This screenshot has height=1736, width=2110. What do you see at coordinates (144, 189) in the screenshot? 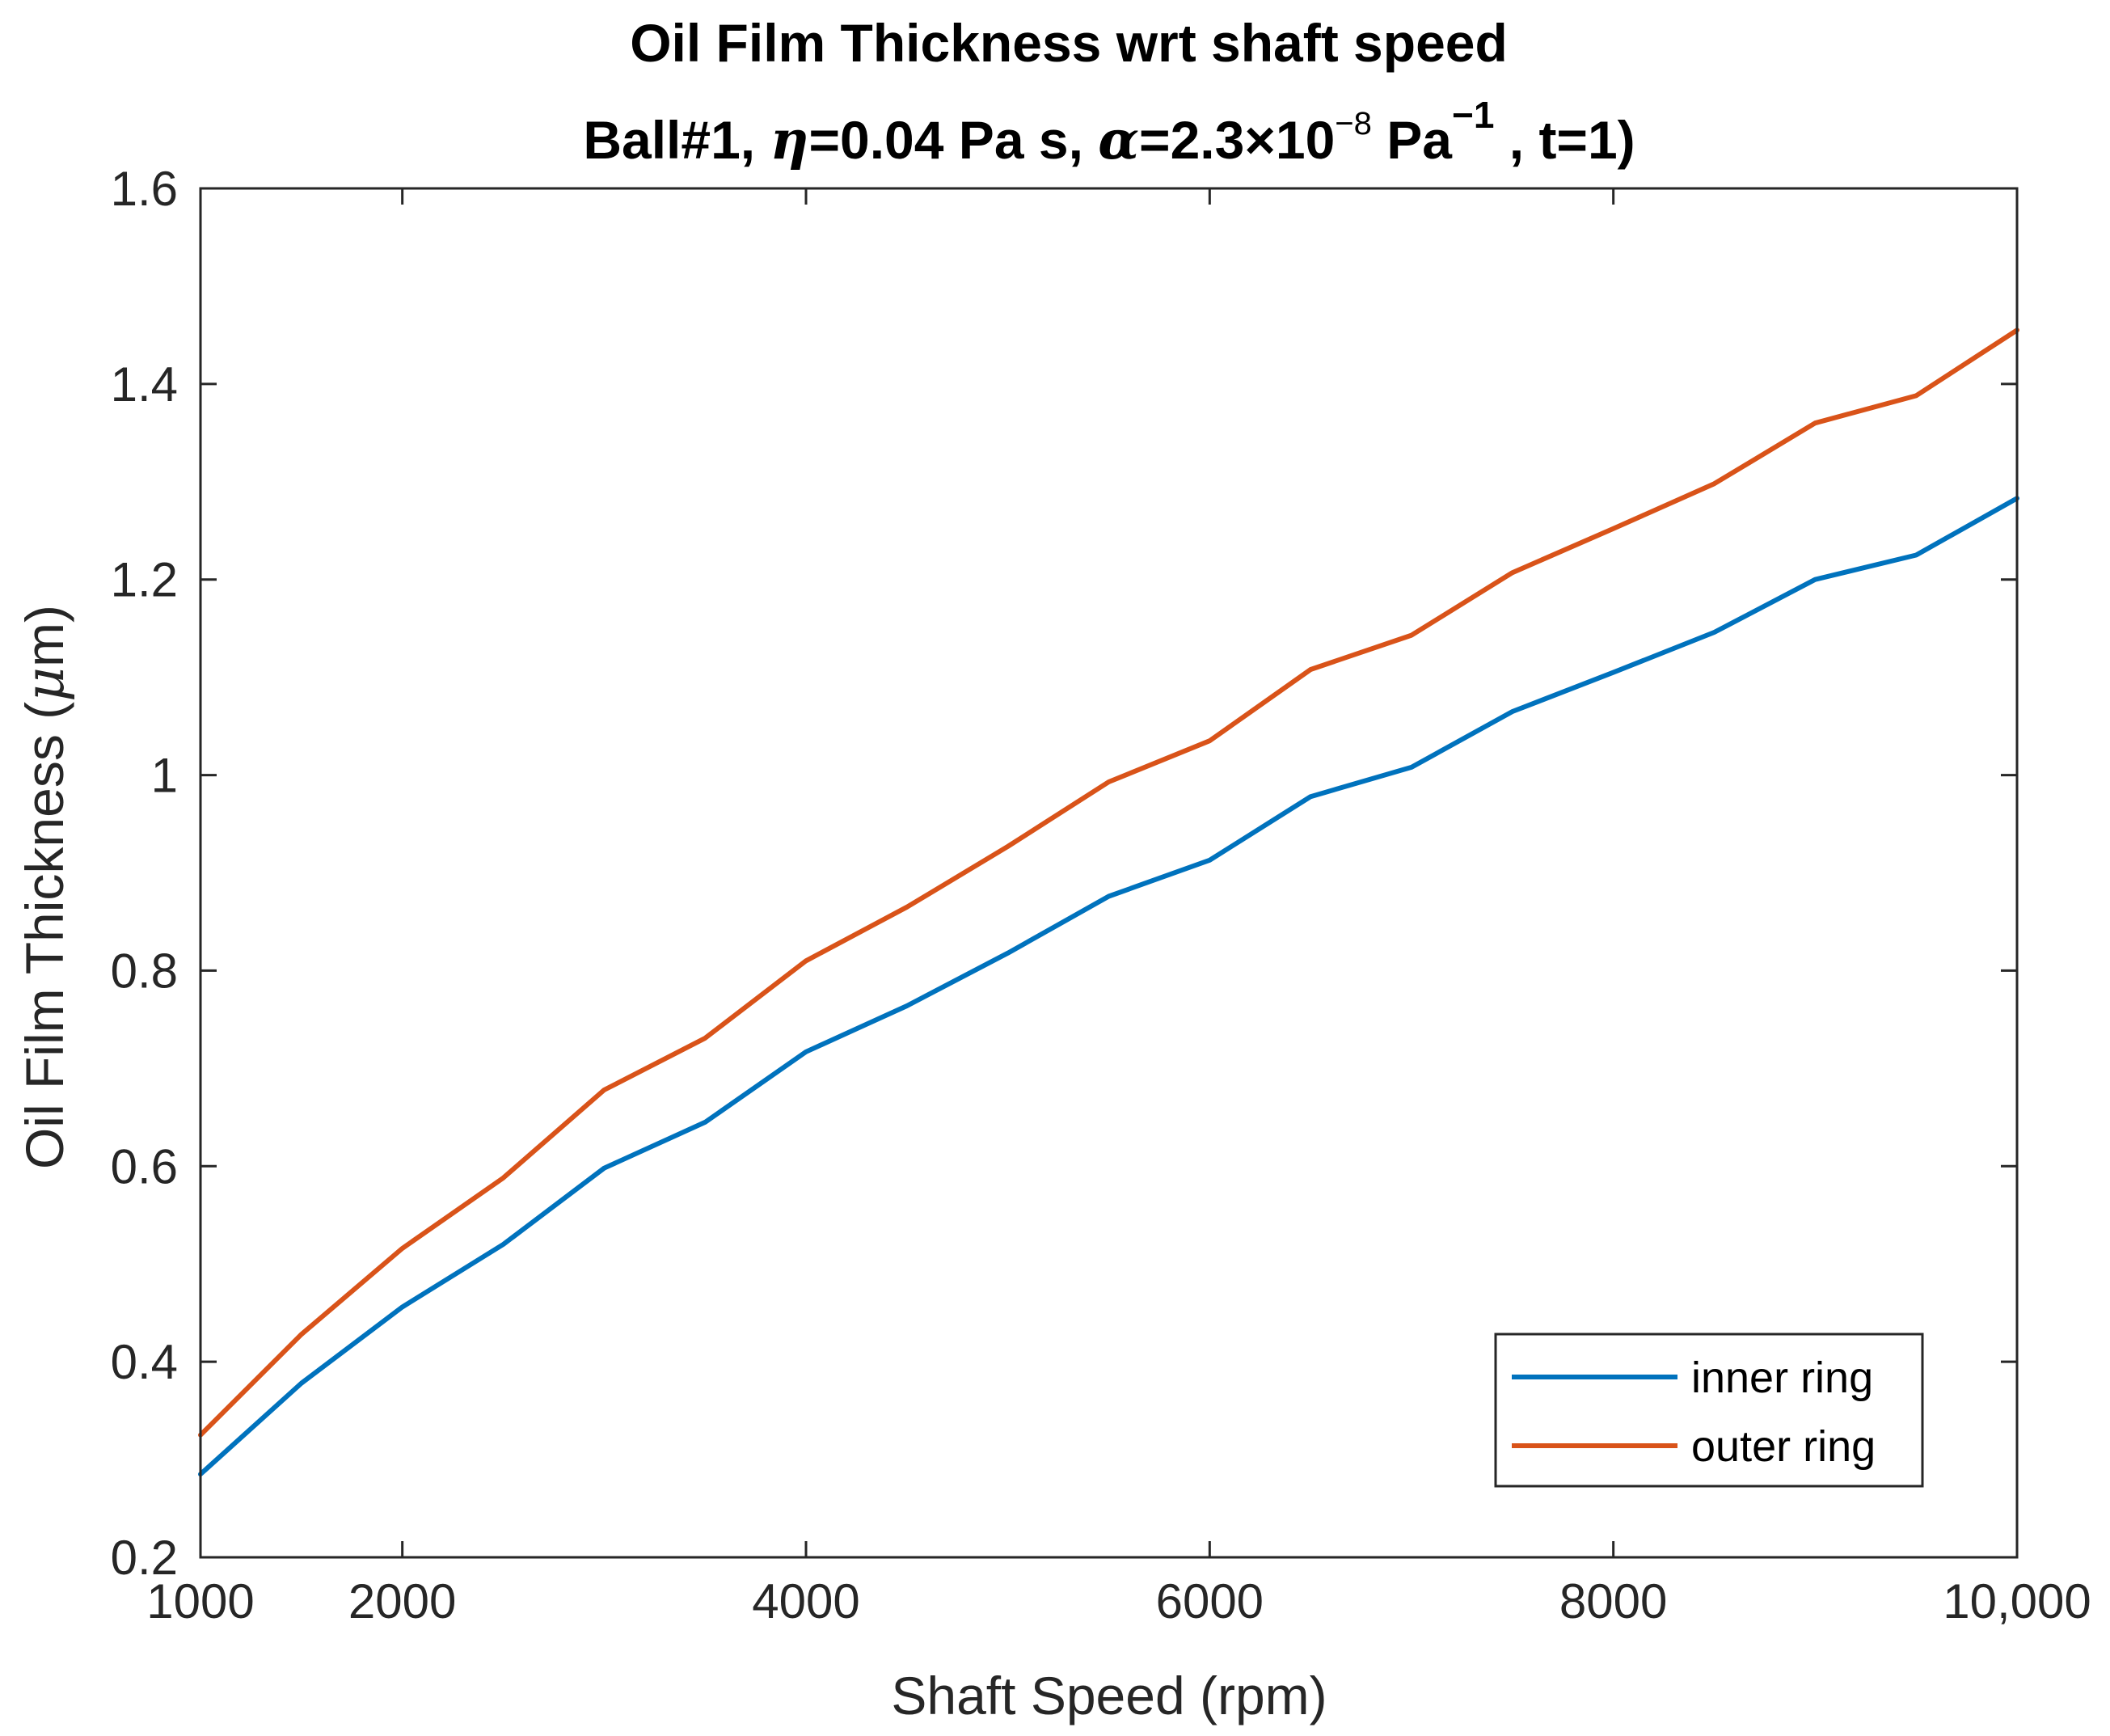
I see `y-tick-label: 1.6` at bounding box center [144, 189].